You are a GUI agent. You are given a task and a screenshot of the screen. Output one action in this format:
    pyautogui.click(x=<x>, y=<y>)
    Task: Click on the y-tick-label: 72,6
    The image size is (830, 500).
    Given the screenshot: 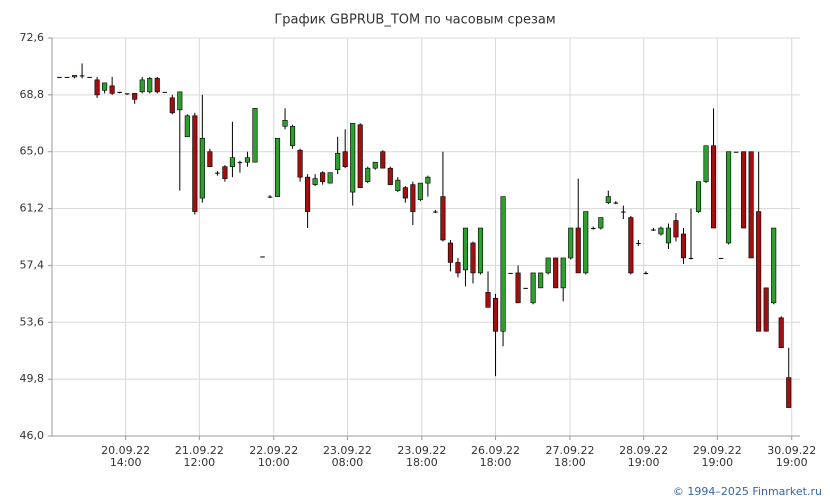 What is the action you would take?
    pyautogui.click(x=32, y=37)
    